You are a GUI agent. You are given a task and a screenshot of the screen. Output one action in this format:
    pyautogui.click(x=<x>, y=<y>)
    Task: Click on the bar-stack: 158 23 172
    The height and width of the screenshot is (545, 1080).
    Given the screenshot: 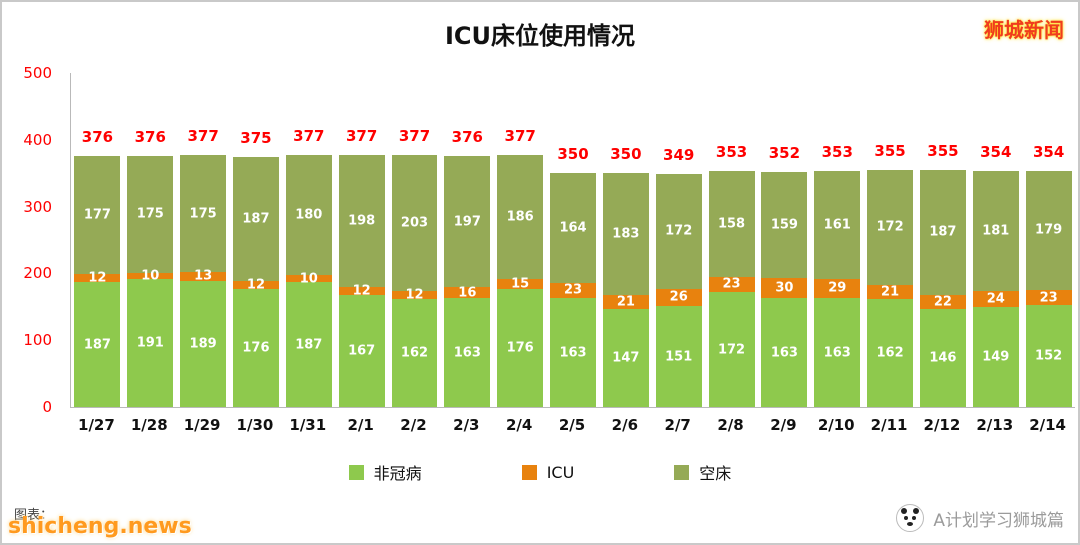 What is the action you would take?
    pyautogui.click(x=731, y=289)
    